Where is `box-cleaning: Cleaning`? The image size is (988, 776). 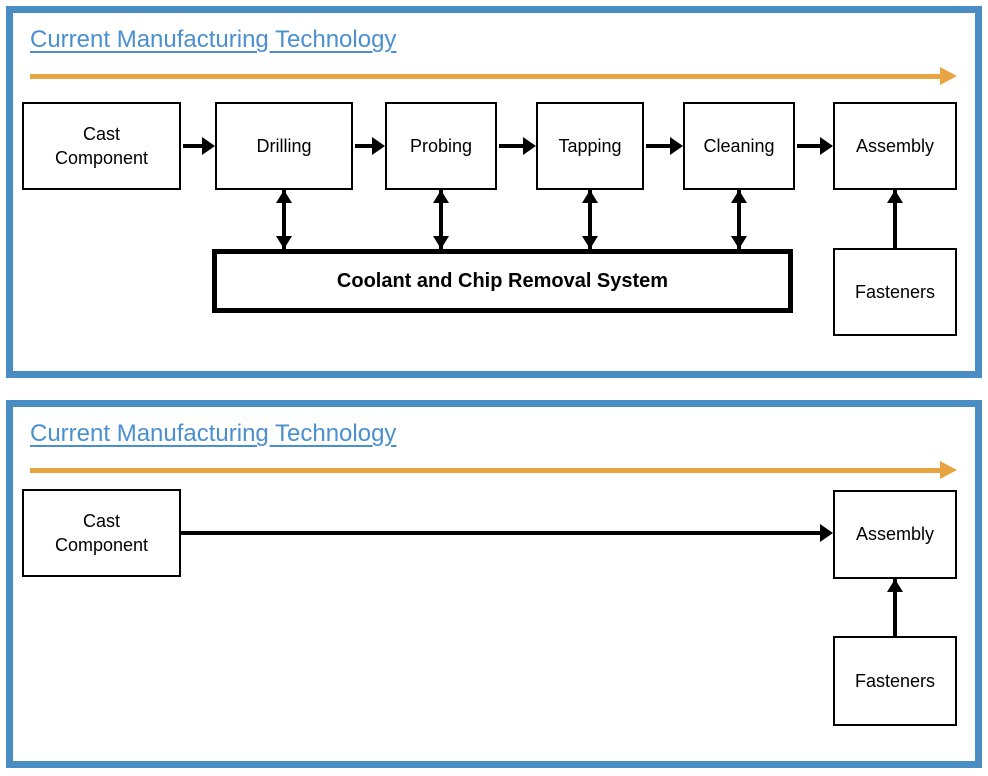 box-cleaning: Cleaning is located at coordinates (739, 146).